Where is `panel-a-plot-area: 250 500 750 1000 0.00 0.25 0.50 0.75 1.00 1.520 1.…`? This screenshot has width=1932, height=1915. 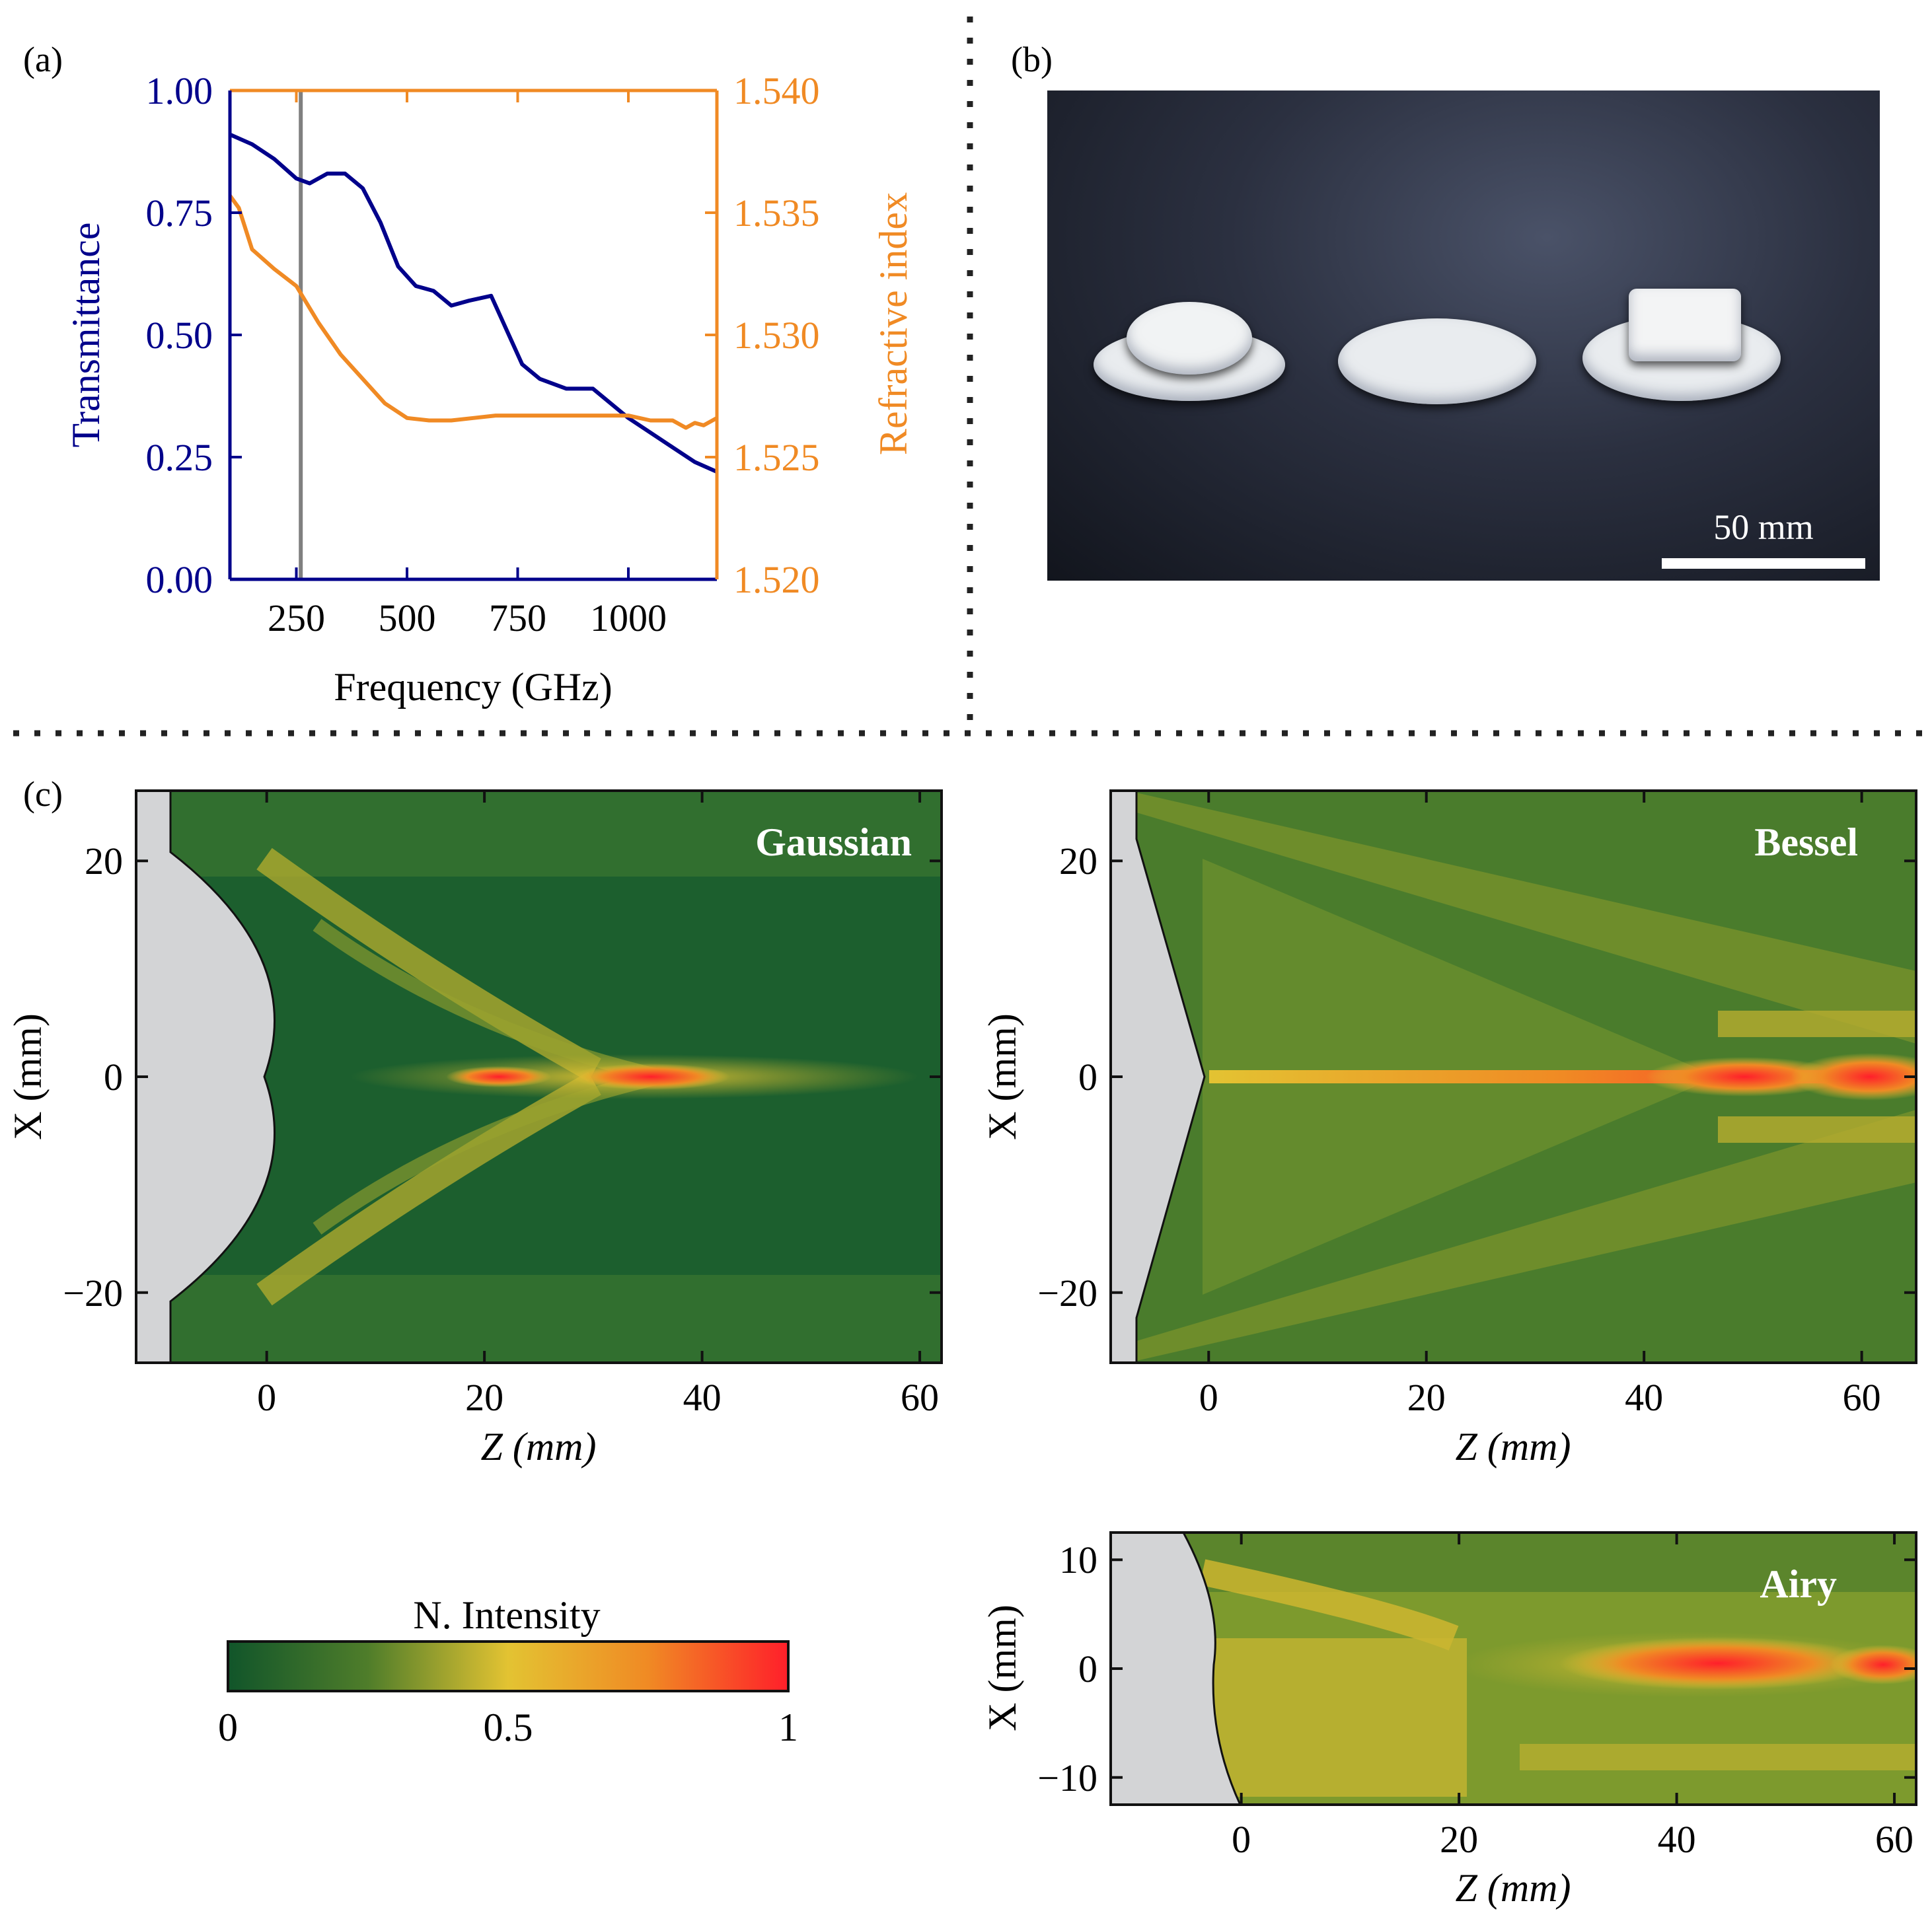 panel-a-plot-area: 250 500 750 1000 0.00 0.25 0.50 0.75 1.00 1.520 1.… is located at coordinates (483, 354).